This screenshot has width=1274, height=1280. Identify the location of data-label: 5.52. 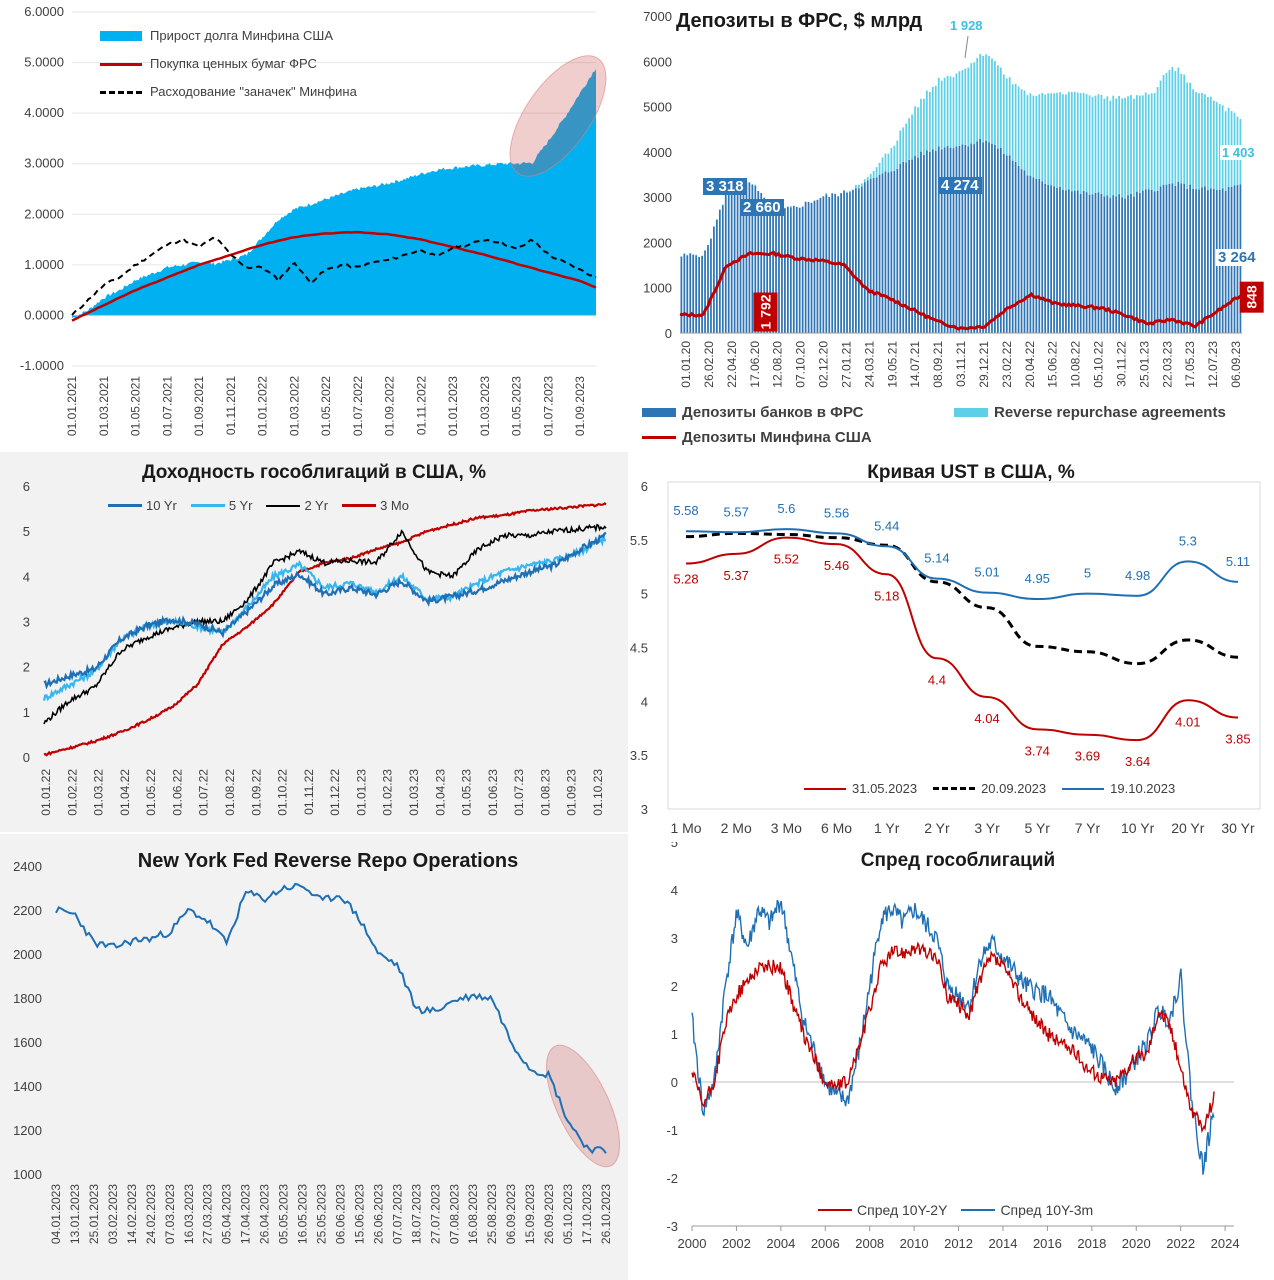
(786, 559).